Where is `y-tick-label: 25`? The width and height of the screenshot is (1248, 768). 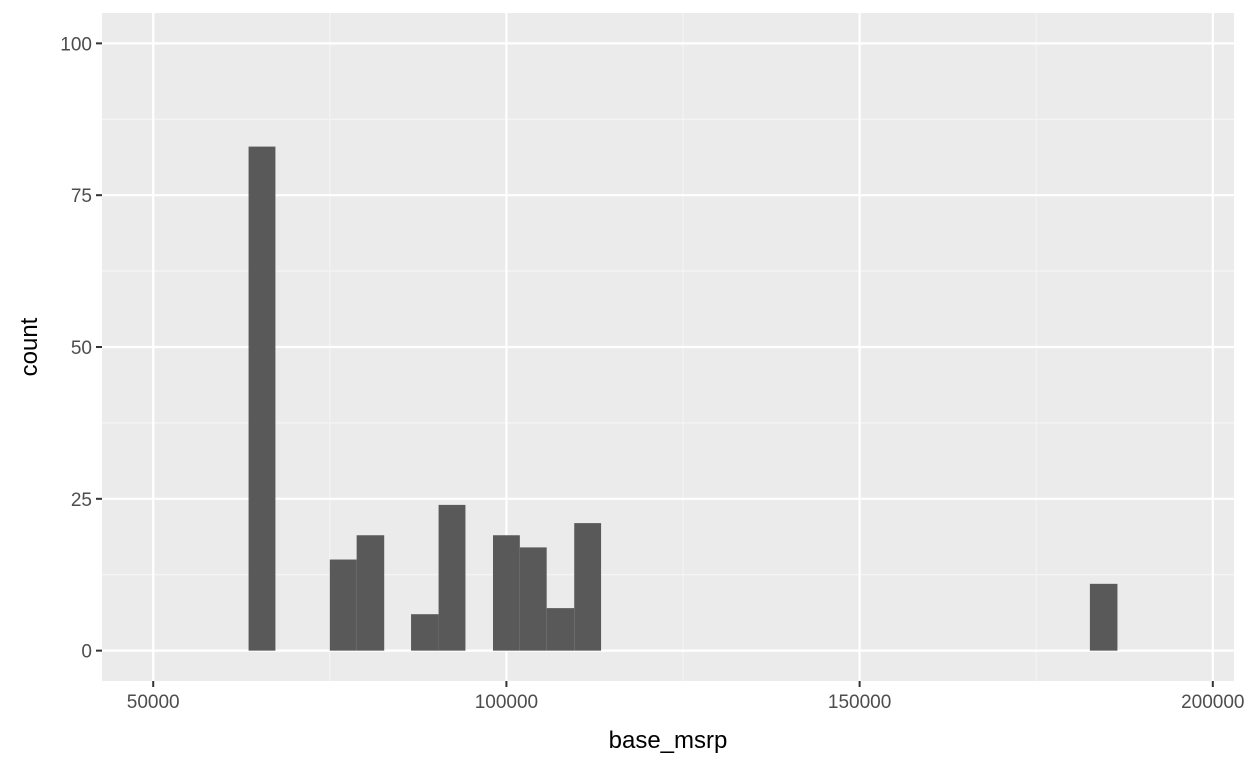
y-tick-label: 25 is located at coordinates (81, 500).